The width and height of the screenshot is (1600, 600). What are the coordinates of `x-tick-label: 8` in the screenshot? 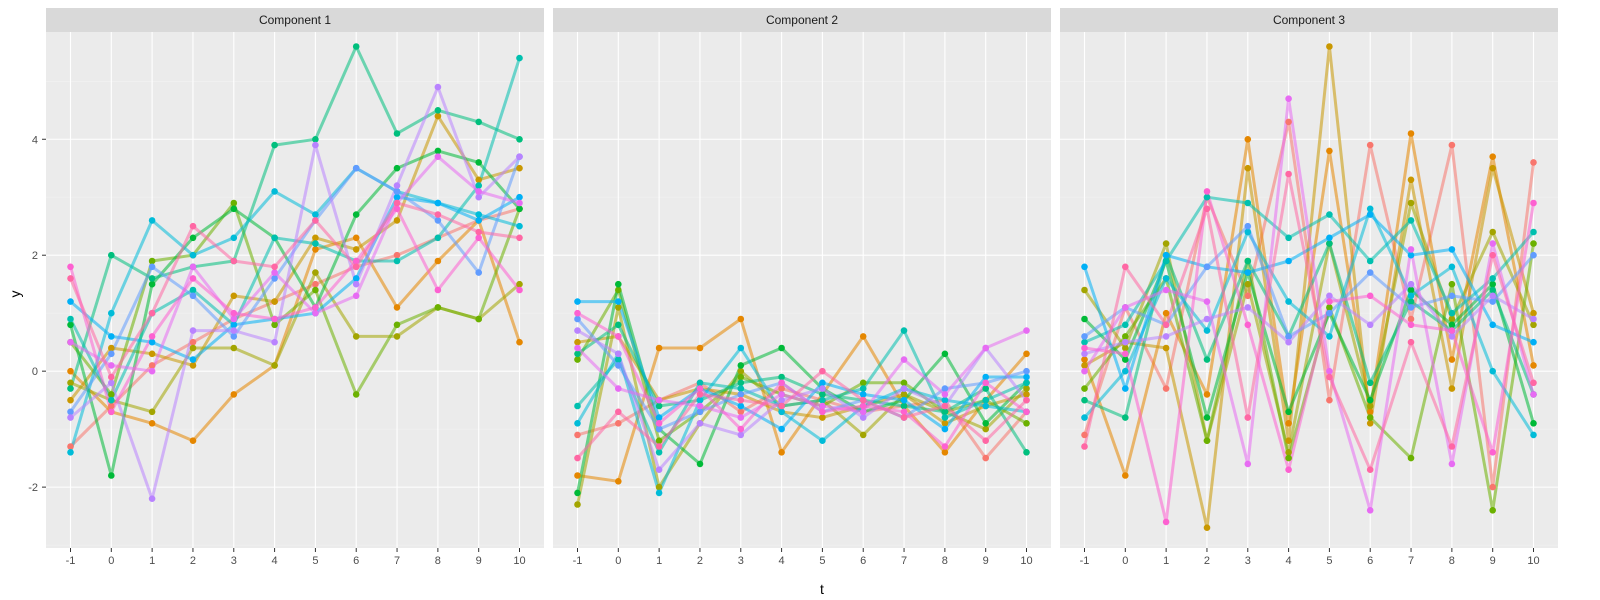 It's located at (945, 561).